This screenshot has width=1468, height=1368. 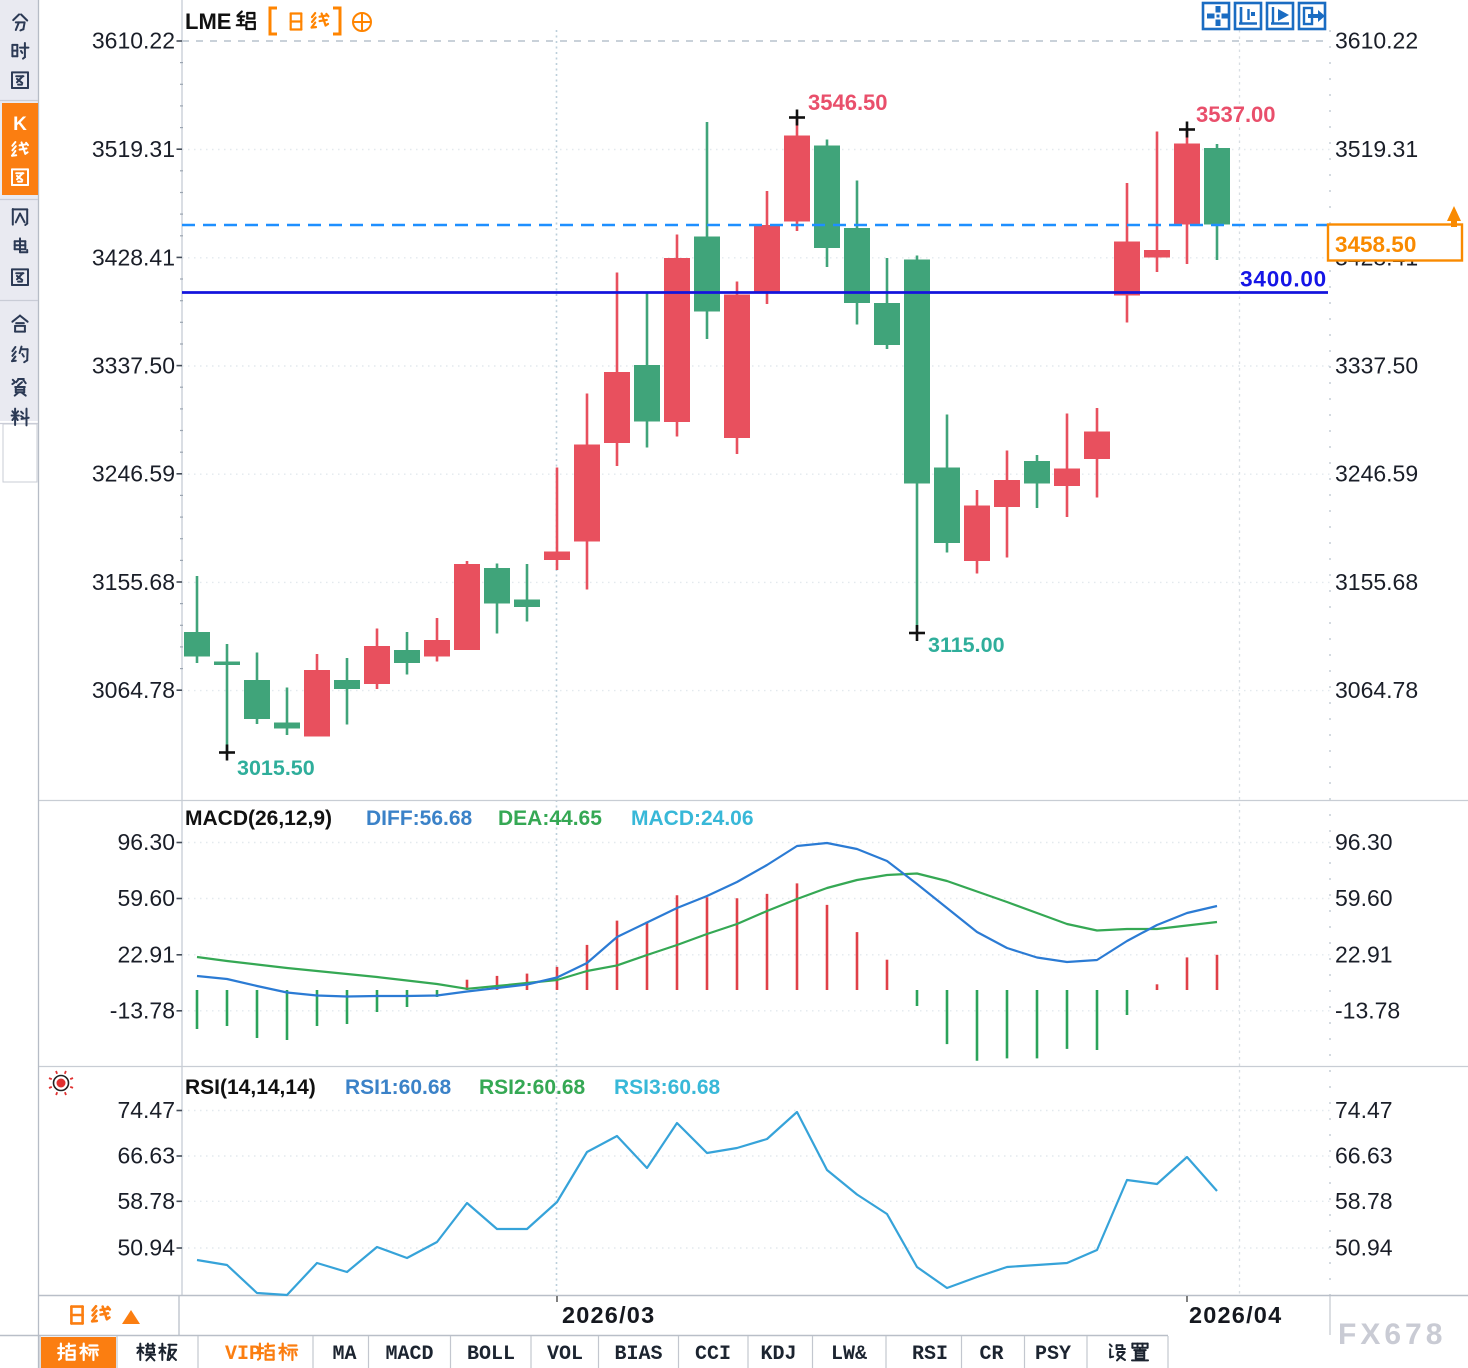 I want to click on svg-text: 3537.00, so click(x=1236, y=114).